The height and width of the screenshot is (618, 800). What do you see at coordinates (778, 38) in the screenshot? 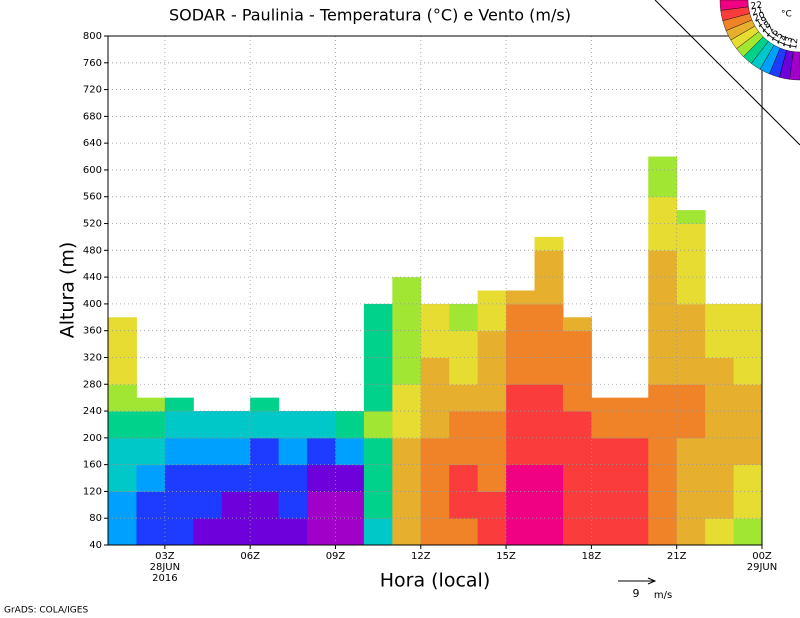
I see `colorbar-label: 15` at bounding box center [778, 38].